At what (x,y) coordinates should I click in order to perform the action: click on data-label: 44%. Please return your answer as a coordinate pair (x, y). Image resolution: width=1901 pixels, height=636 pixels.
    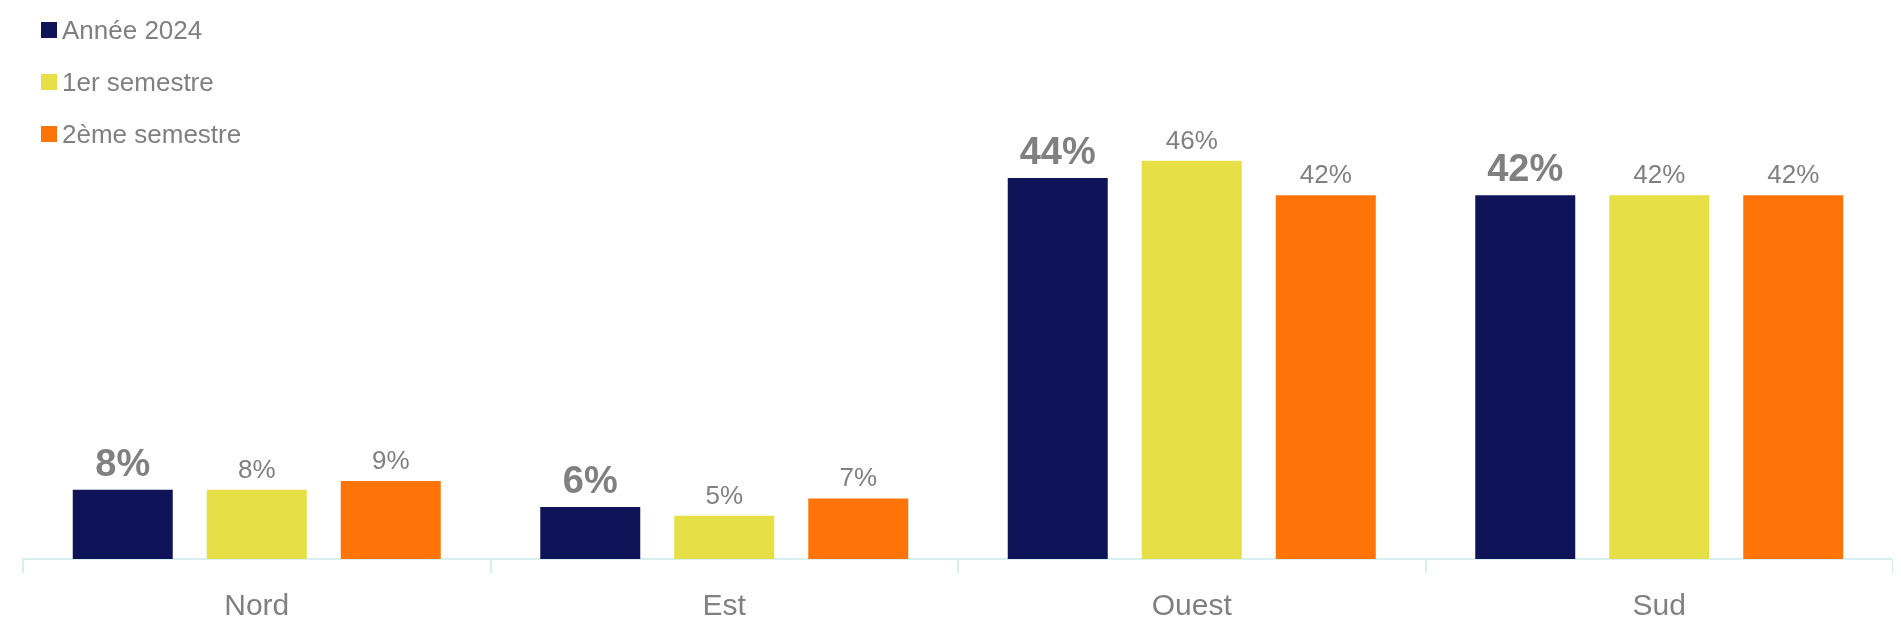
    Looking at the image, I should click on (1057, 150).